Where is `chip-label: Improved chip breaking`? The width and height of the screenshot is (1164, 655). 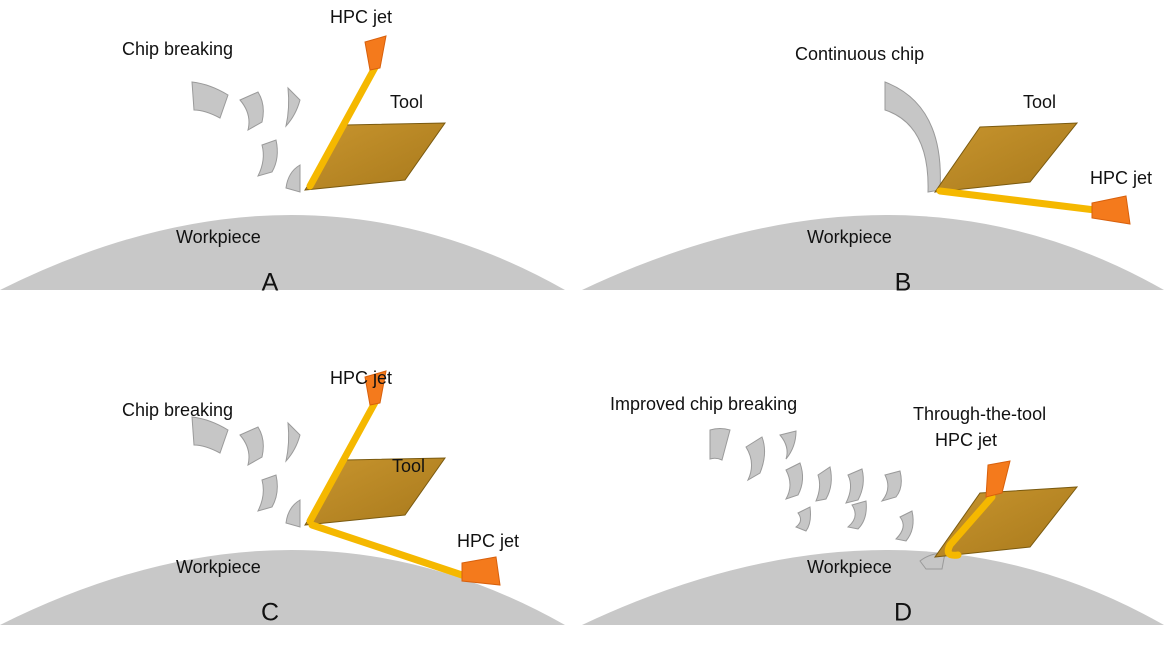
chip-label: Improved chip breaking is located at coordinates (703, 404).